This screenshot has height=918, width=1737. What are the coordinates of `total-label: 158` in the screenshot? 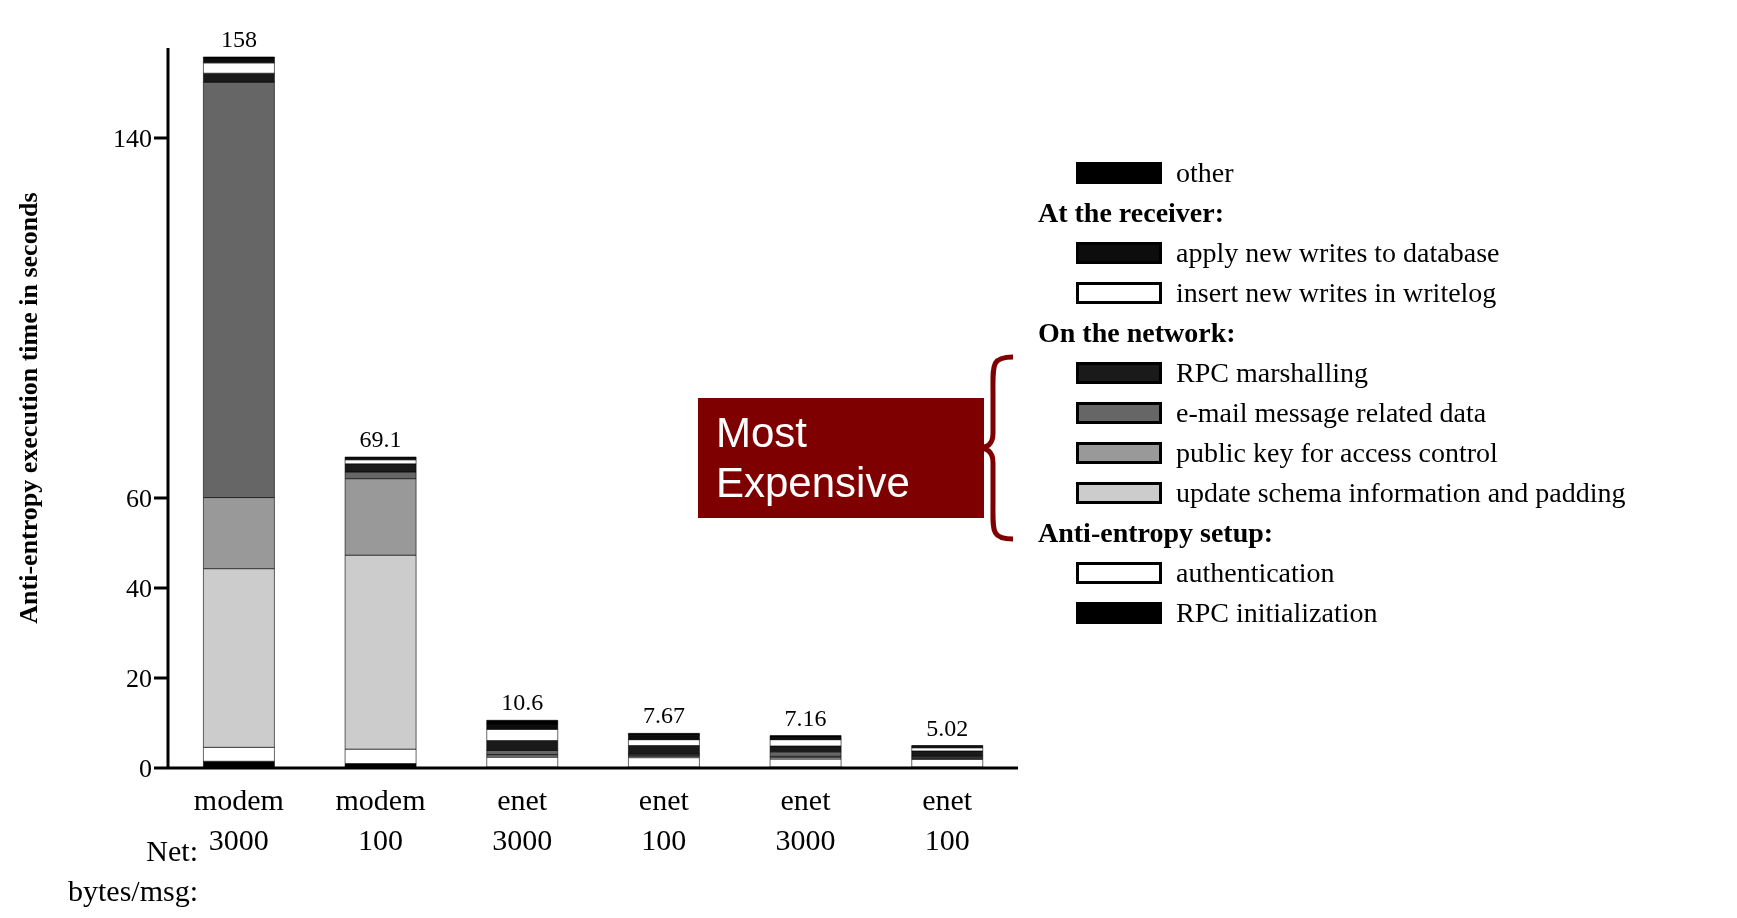 It's located at (238, 39).